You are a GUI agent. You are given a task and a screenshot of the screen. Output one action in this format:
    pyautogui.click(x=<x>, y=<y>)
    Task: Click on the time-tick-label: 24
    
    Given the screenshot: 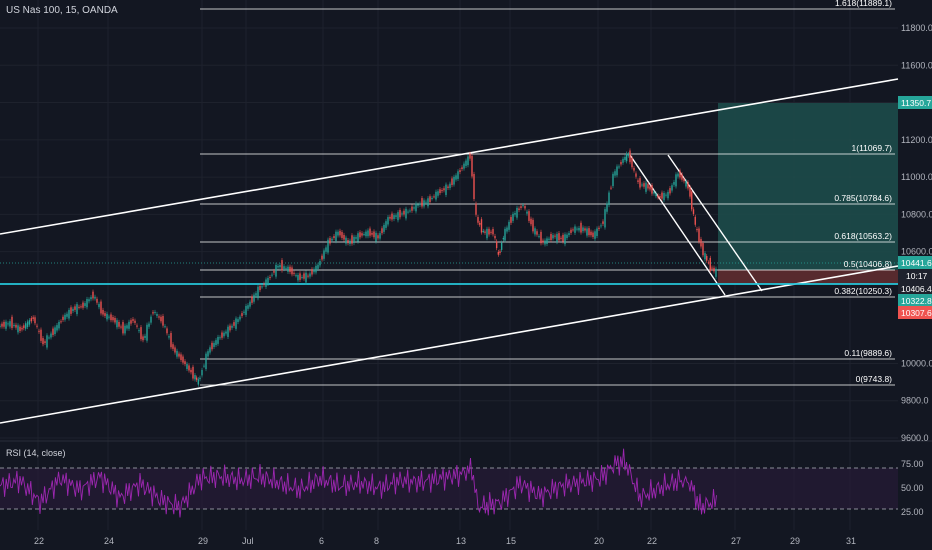 What is the action you would take?
    pyautogui.click(x=109, y=541)
    